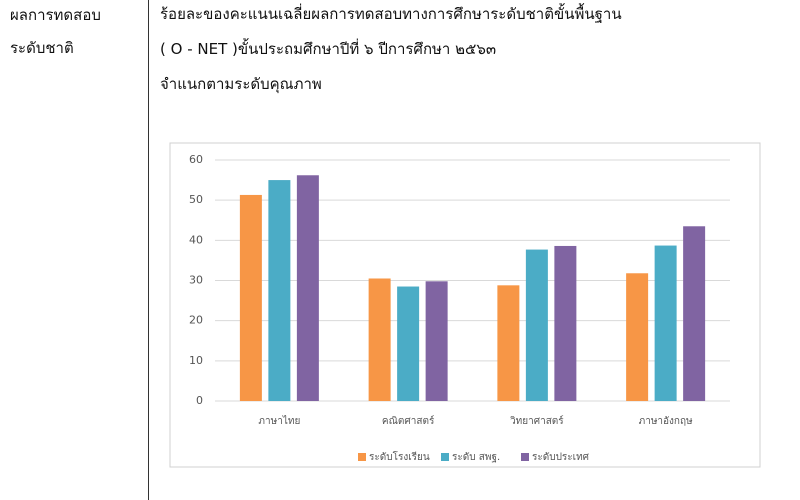  I want to click on x-tick-label: วิทยาศาสตร์, so click(537, 421).